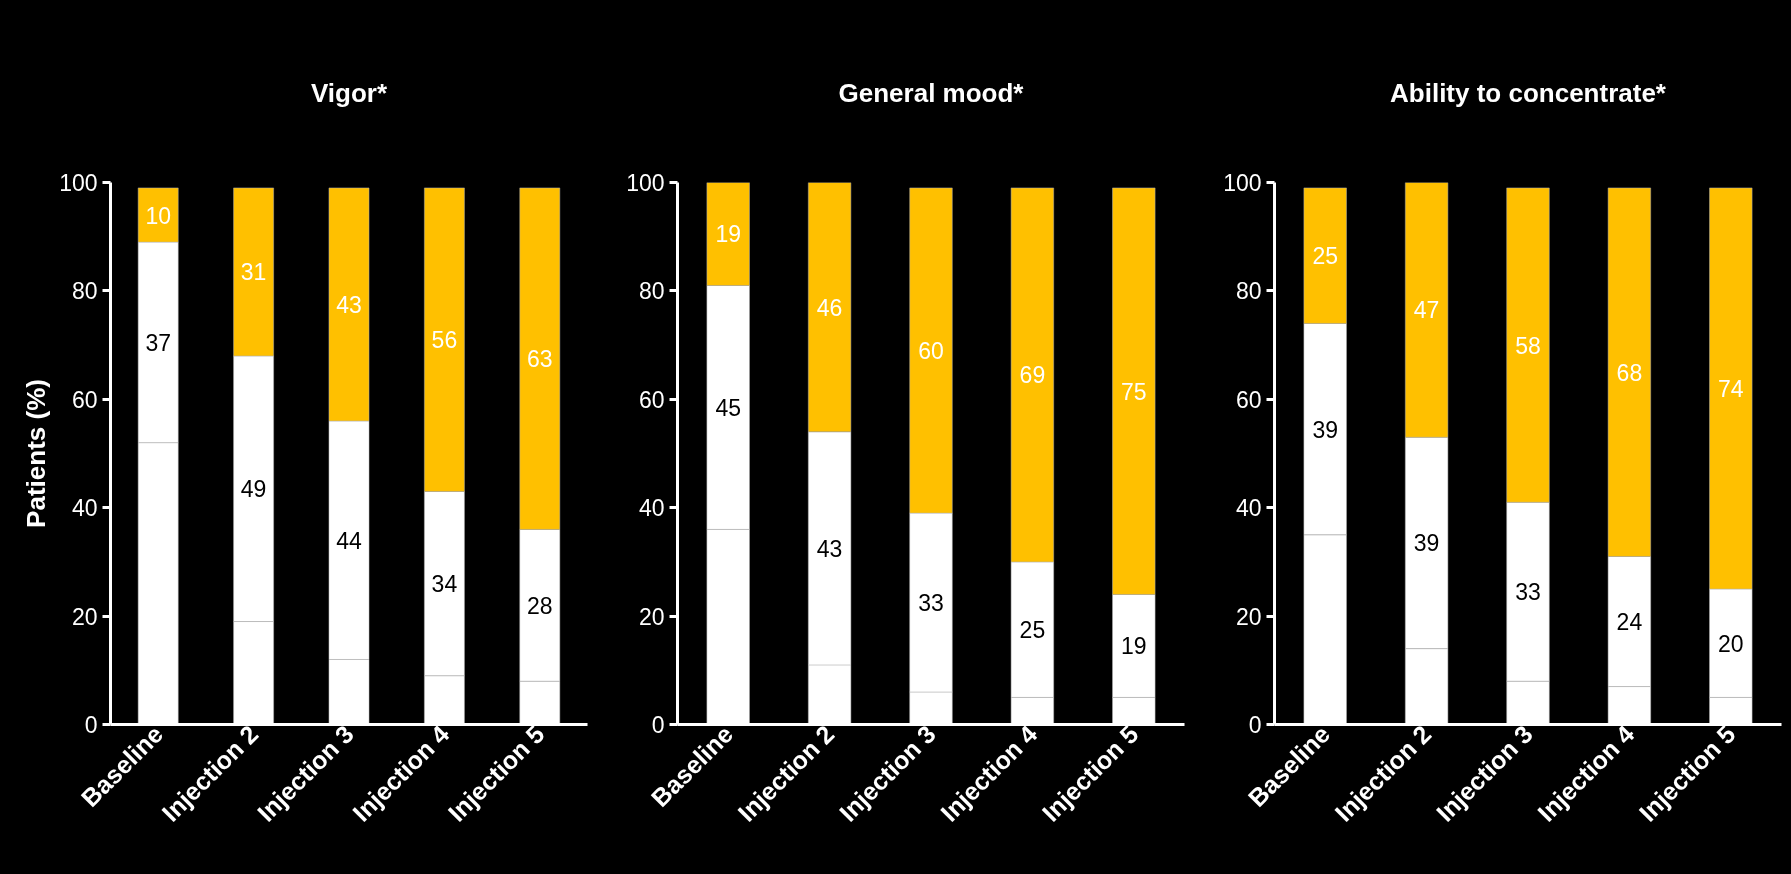  What do you see at coordinates (349, 540) in the screenshot?
I see `data-label: 44` at bounding box center [349, 540].